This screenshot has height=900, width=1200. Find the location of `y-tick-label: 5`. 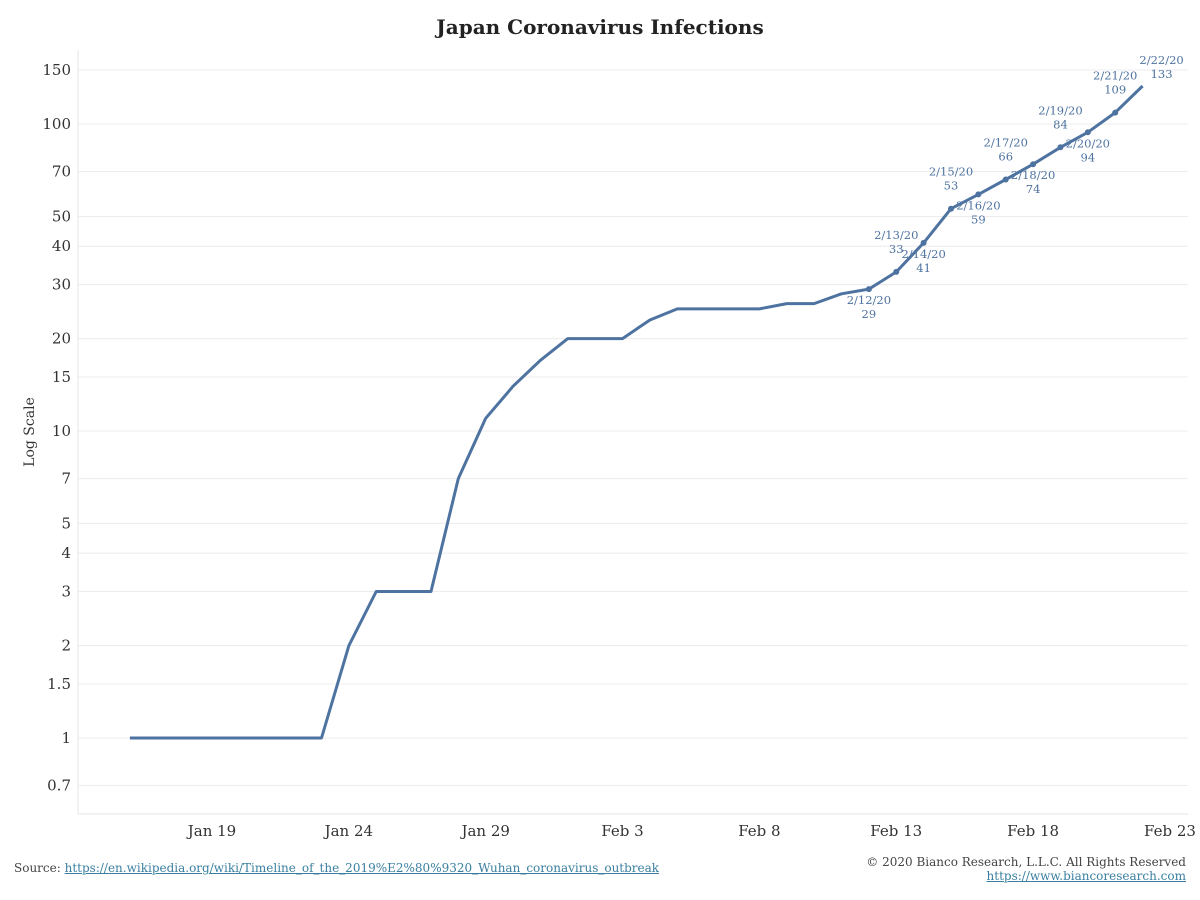

y-tick-label: 5 is located at coordinates (66, 523).